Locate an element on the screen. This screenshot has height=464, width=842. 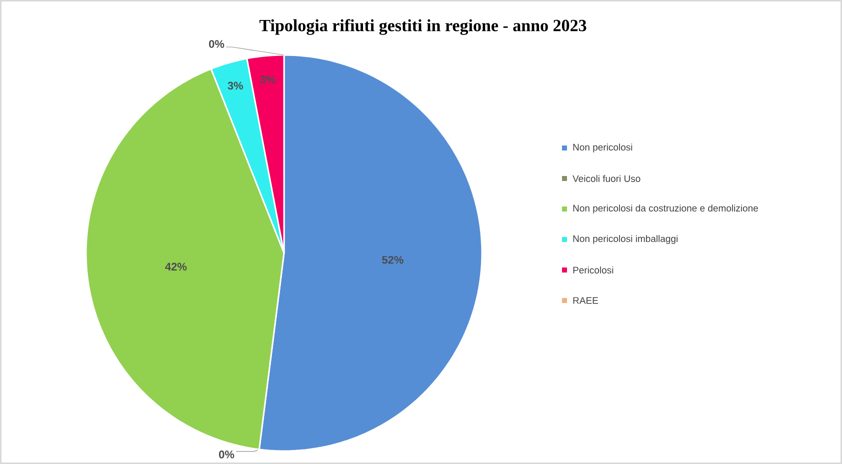
data-label: 52% is located at coordinates (393, 260).